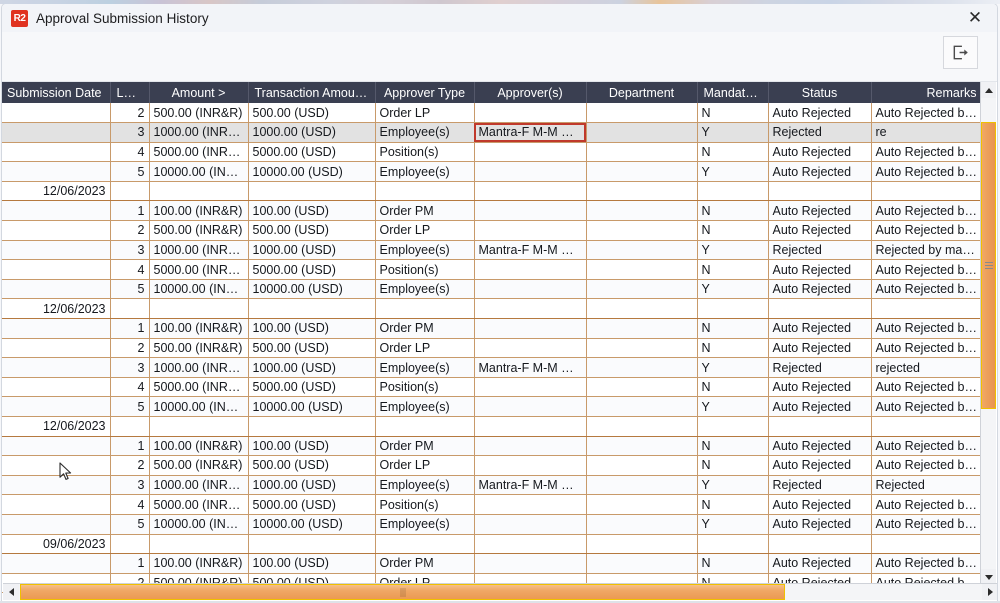 This screenshot has width=1000, height=603. I want to click on cell-rem: Rejected by mantra, so click(927, 250).